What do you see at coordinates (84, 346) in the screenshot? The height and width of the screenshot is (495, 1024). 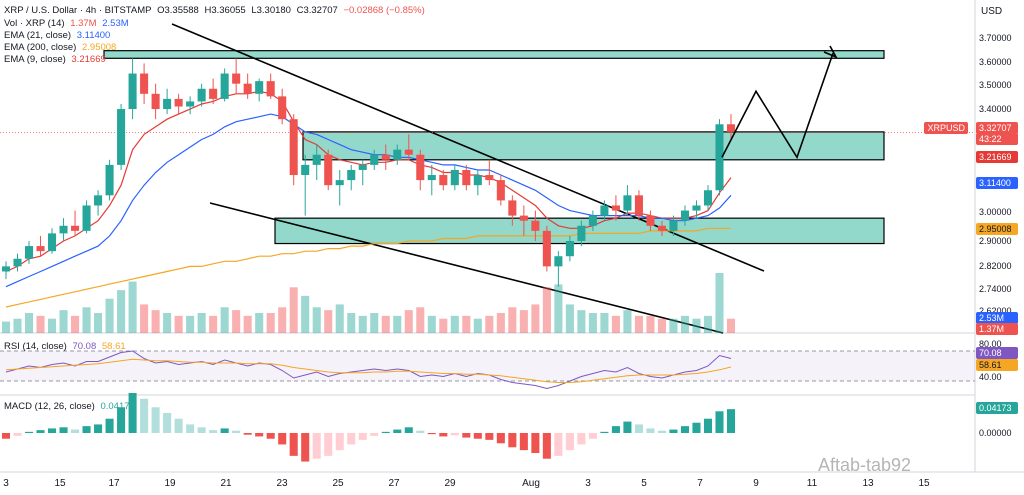 I see `legend-rsi-value1: 70.08` at bounding box center [84, 346].